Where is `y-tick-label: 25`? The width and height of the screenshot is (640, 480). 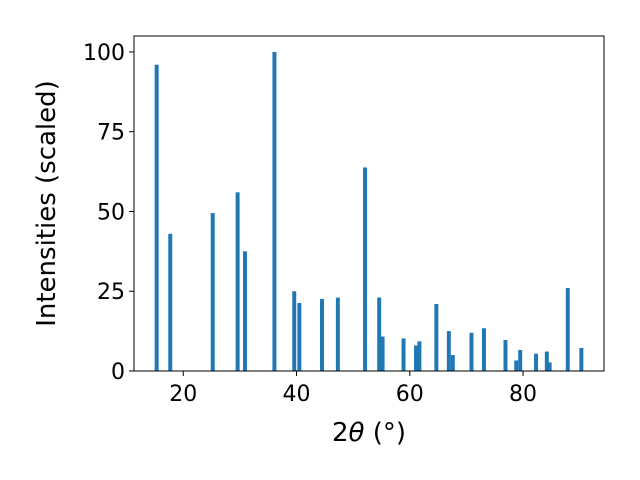
y-tick-label: 25 is located at coordinates (111, 292).